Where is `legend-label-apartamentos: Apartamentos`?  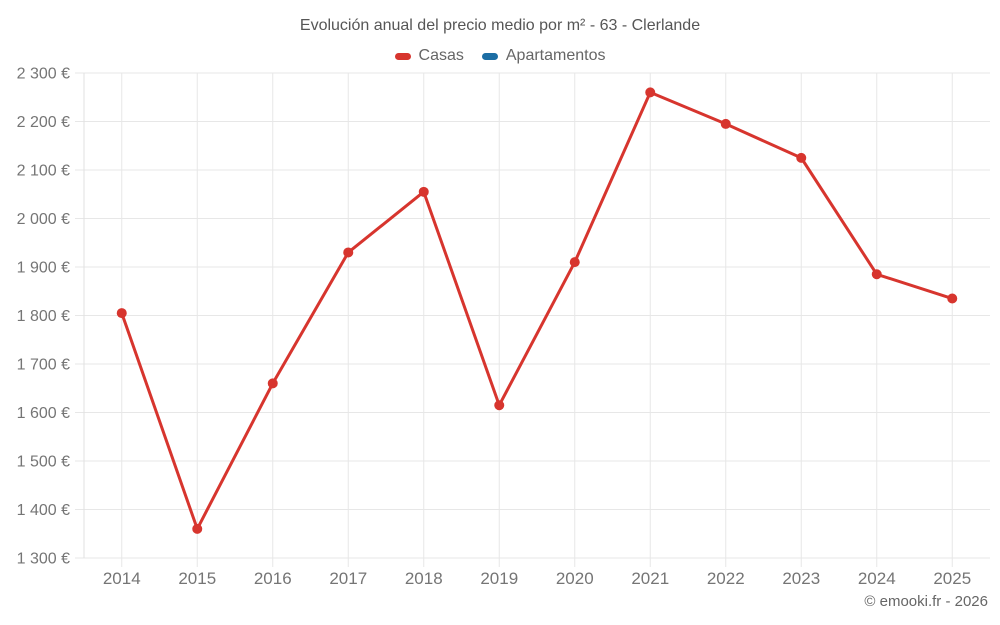
legend-label-apartamentos: Apartamentos is located at coordinates (555, 55).